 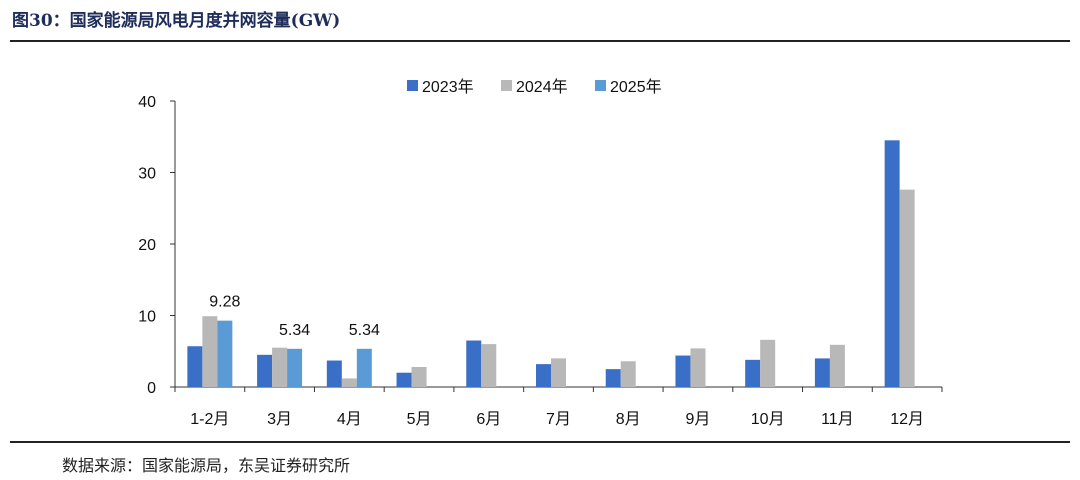 I want to click on y-tick-label: 10, so click(x=147, y=317).